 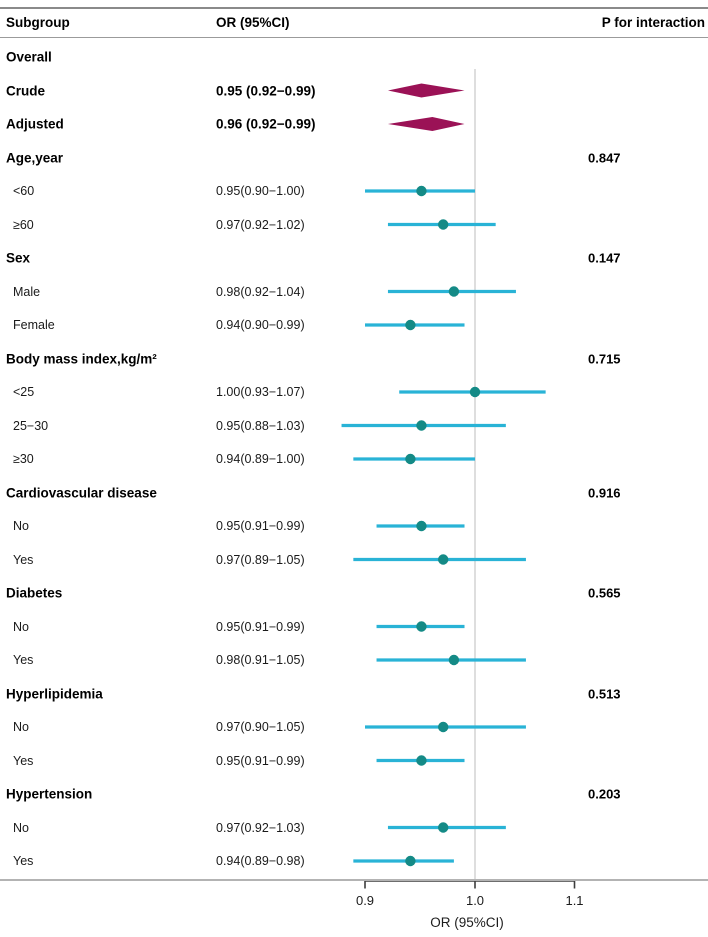 I want to click on or-value: 0.96 (0.92−0.99), so click(x=266, y=124).